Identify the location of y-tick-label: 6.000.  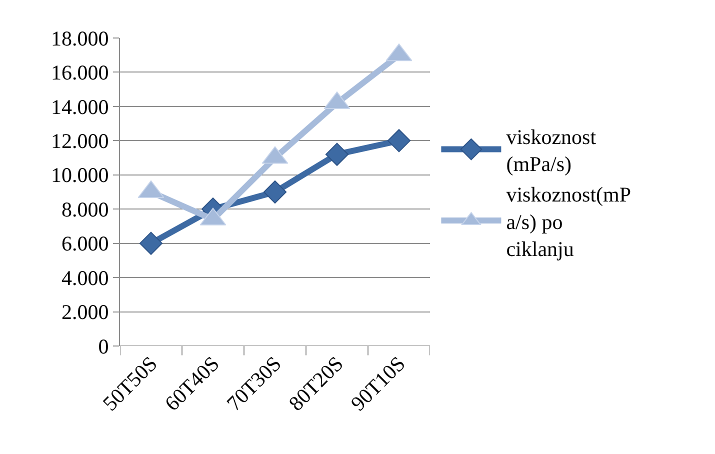
(85, 244).